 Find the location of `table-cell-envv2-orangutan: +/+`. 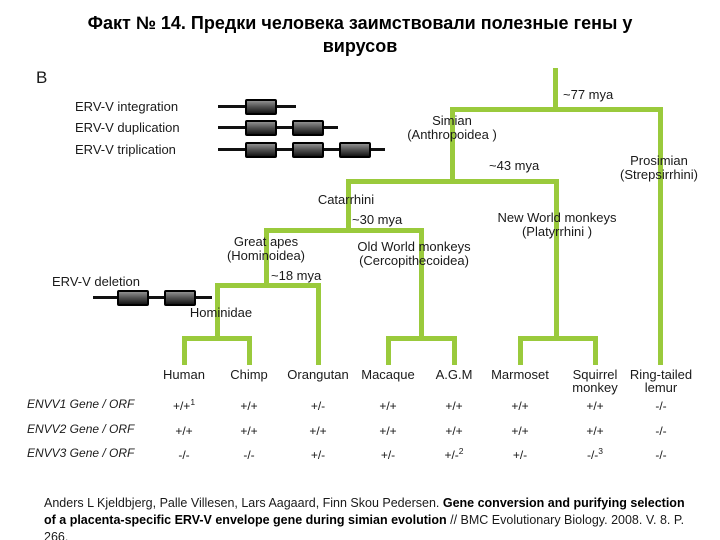

table-cell-envv2-orangutan: +/+ is located at coordinates (318, 431).